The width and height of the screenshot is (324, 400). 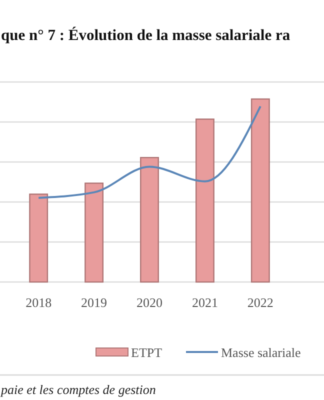 I want to click on x-tick-label: 2022, so click(x=260, y=302).